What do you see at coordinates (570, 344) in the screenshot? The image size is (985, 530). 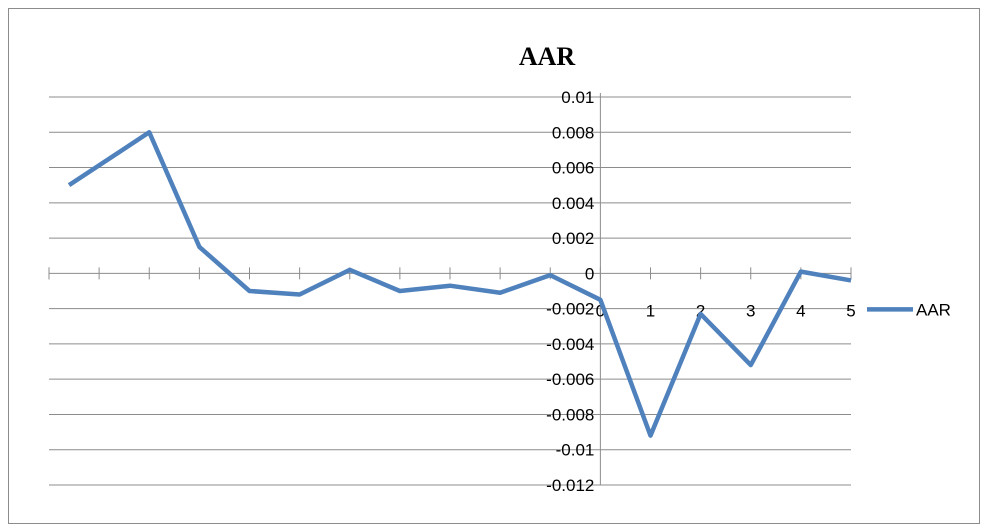 I see `y-tick-label: -0.004` at bounding box center [570, 344].